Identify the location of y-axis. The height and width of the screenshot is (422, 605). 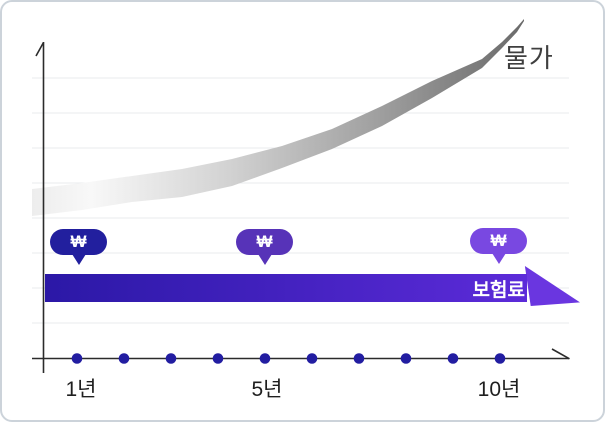
(40, 207).